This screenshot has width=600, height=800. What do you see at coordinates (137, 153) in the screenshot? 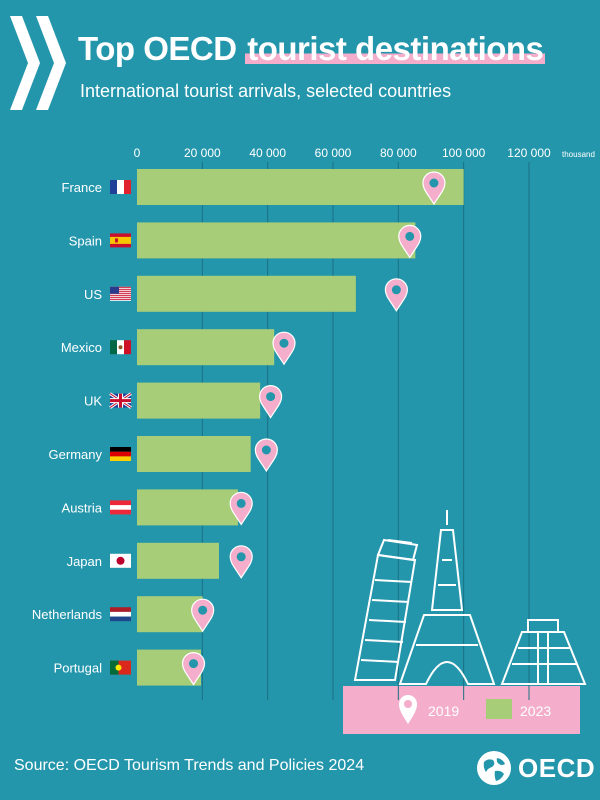
I see `x-tick-label: 0` at bounding box center [137, 153].